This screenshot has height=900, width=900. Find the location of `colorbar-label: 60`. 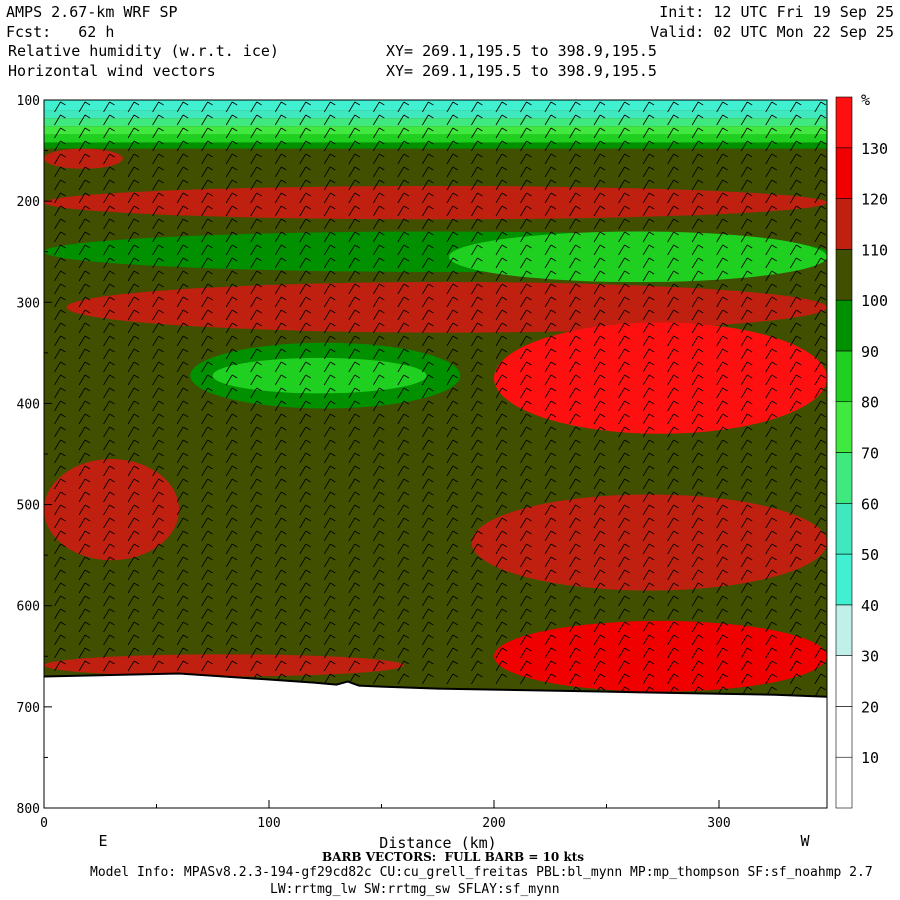

colorbar-label: 60 is located at coordinates (870, 504).